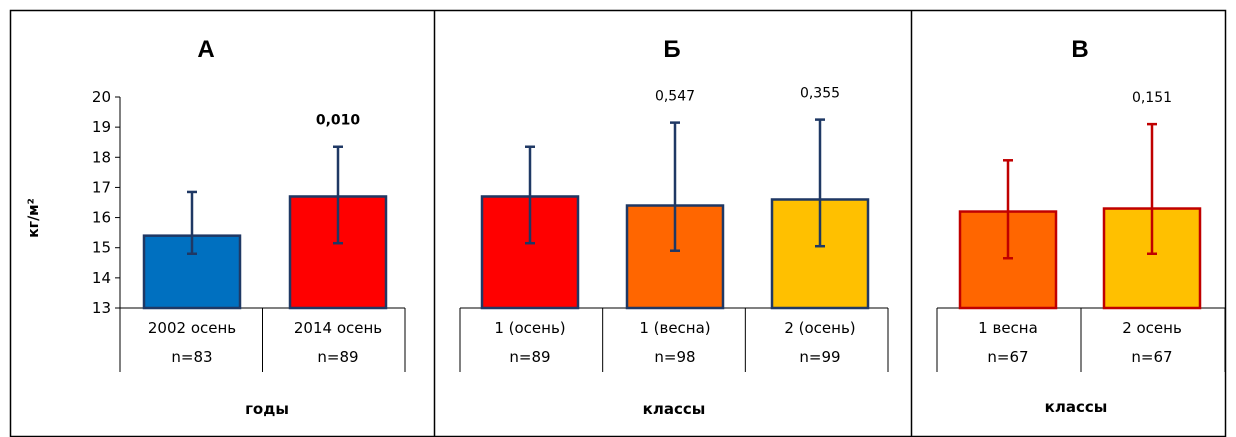 This screenshot has height=437, width=1236. Describe the element at coordinates (34, 218) in the screenshot. I see `y-axis-label: кг/м²` at that location.